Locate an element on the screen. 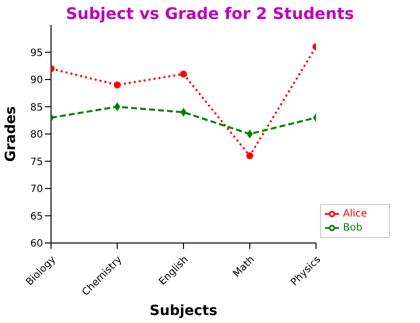 Image resolution: width=420 pixels, height=323 pixels. y-tick-label: 80 is located at coordinates (36, 135).